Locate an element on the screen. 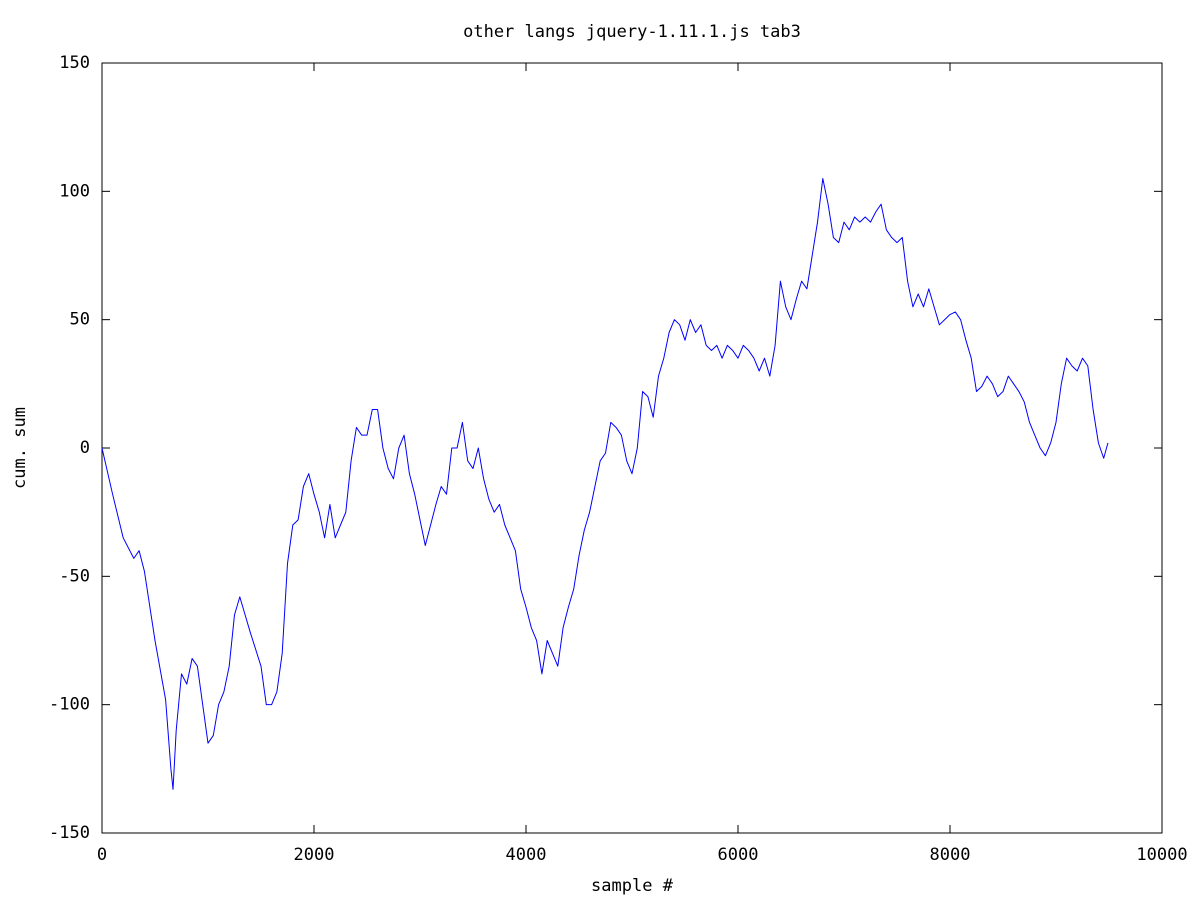 The height and width of the screenshot is (900, 1200). x-tick-label: 4000 is located at coordinates (526, 855).